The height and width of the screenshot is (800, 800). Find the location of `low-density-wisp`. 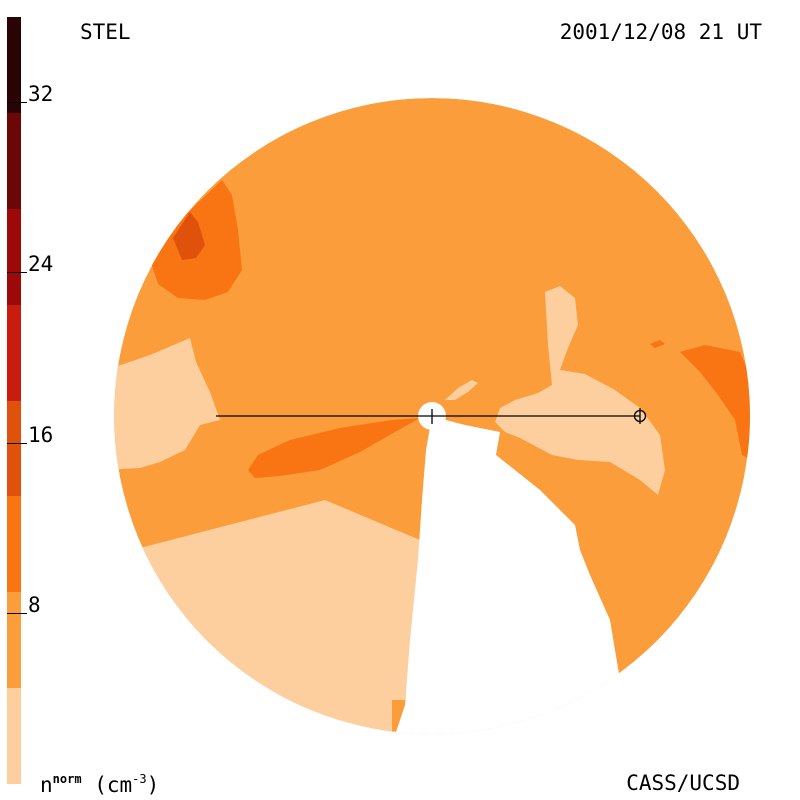

low-density-wisp is located at coordinates (461, 390).